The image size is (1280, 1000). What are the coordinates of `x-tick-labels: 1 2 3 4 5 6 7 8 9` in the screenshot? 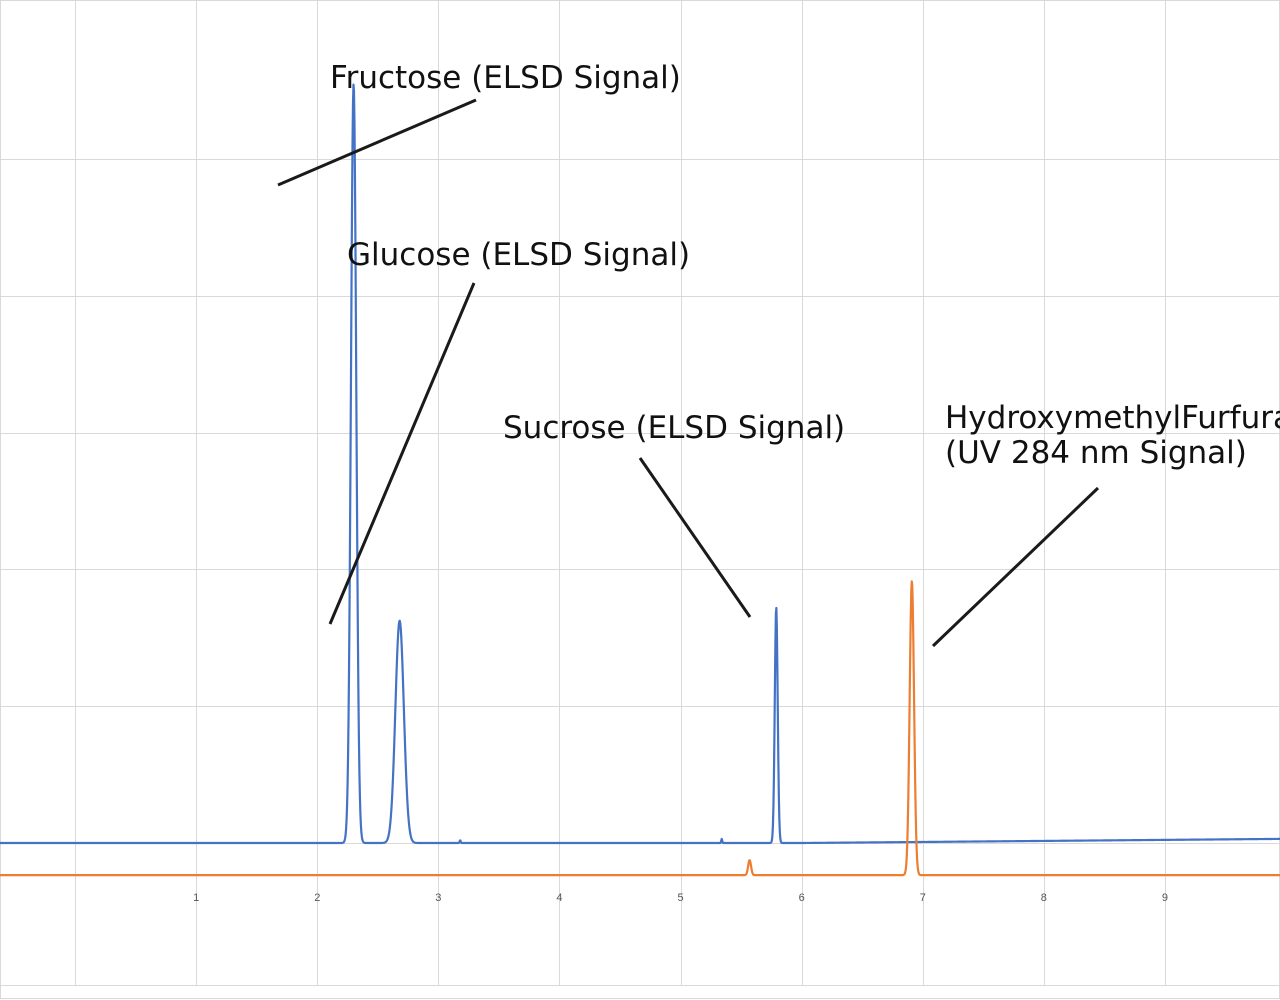 It's located at (680, 898).